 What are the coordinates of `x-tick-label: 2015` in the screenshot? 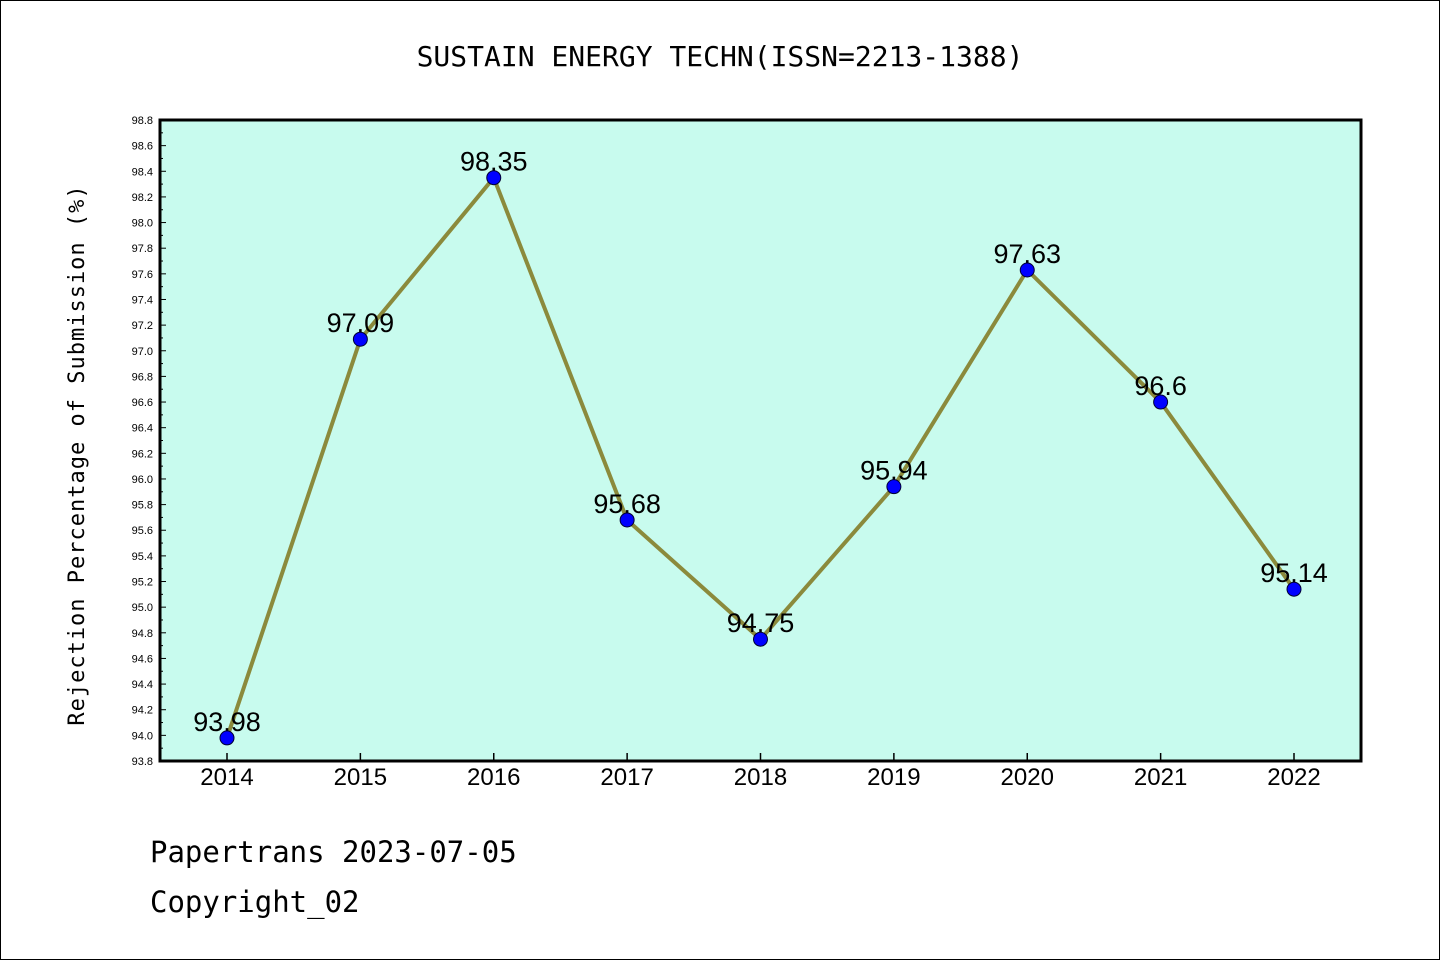 It's located at (360, 777).